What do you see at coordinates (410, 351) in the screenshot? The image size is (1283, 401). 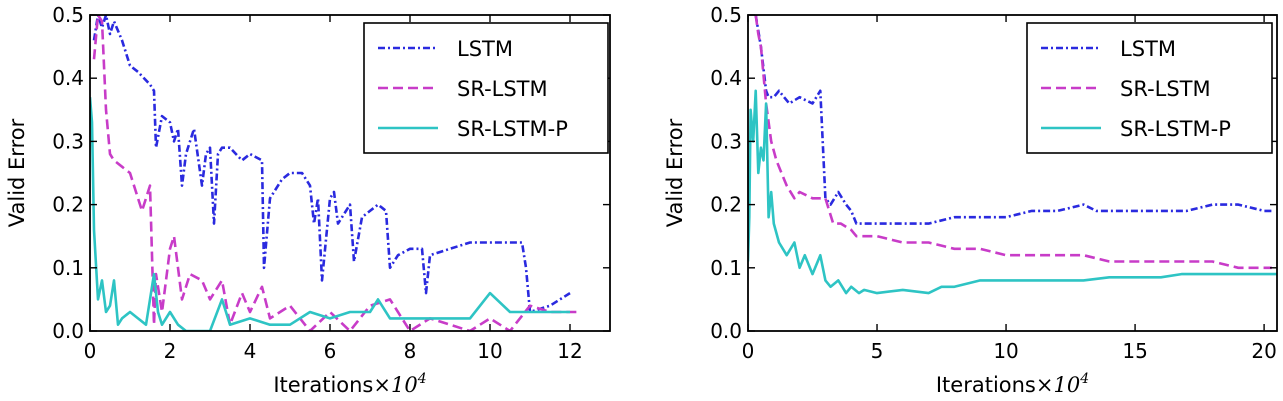 I see `x-tick-label: 8` at bounding box center [410, 351].